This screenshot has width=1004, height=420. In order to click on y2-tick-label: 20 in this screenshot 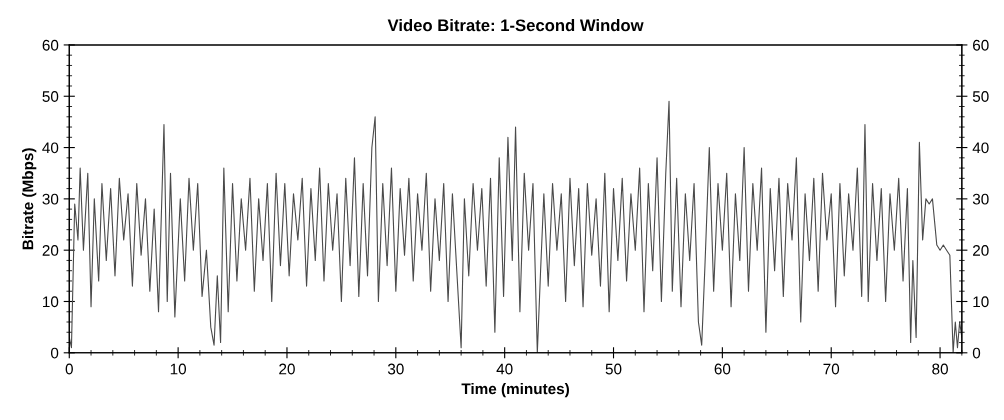, I will do `click(981, 250)`.